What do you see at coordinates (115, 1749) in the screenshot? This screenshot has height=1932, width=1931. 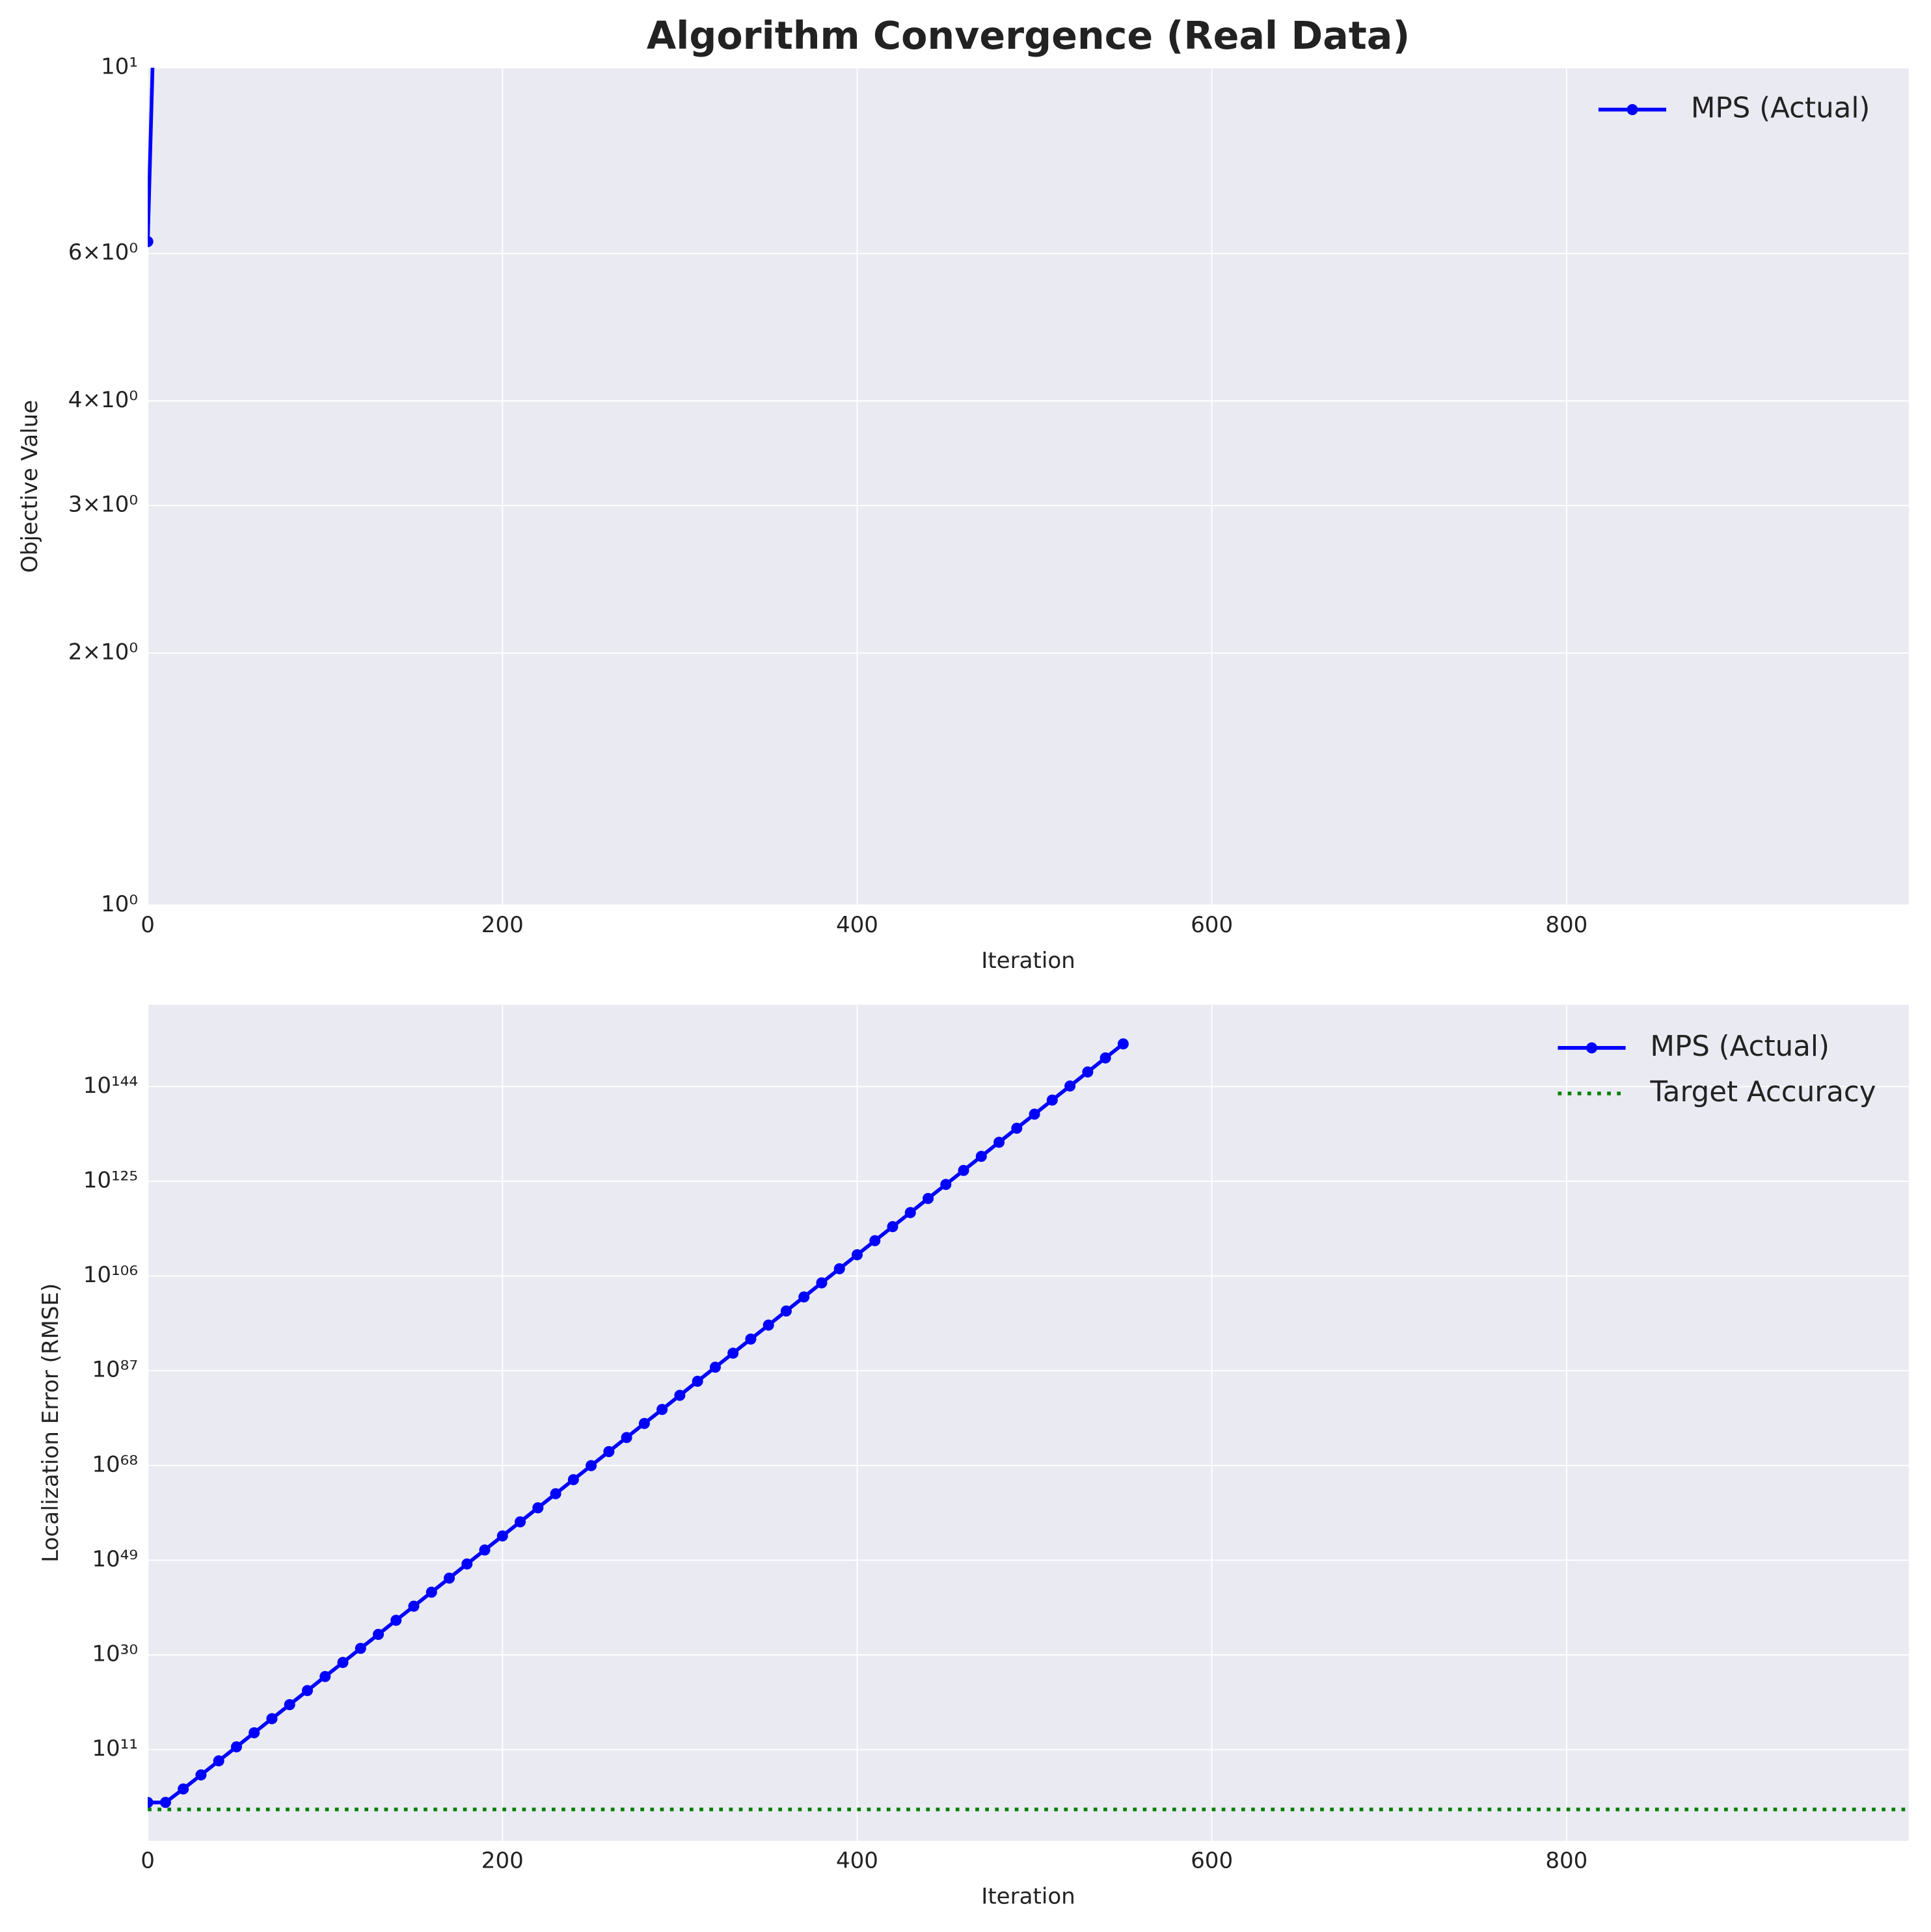 I see `y-tick-label: 10¹¹` at bounding box center [115, 1749].